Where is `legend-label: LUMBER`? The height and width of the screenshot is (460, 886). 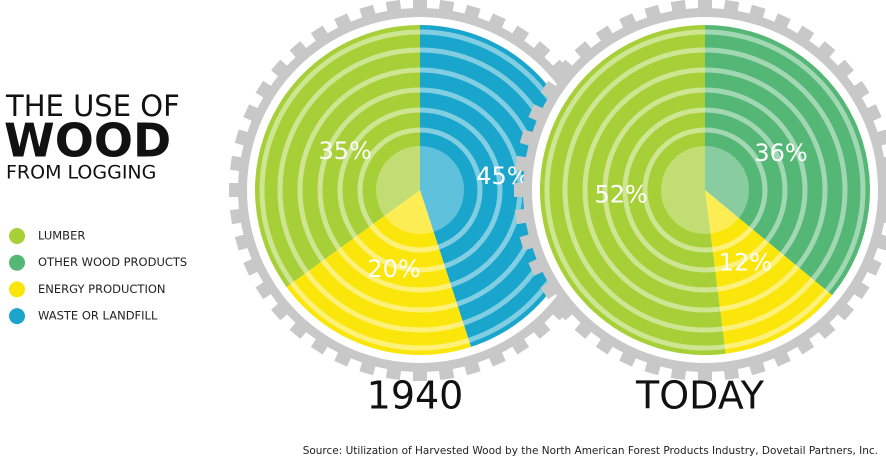
legend-label: LUMBER is located at coordinates (61, 236).